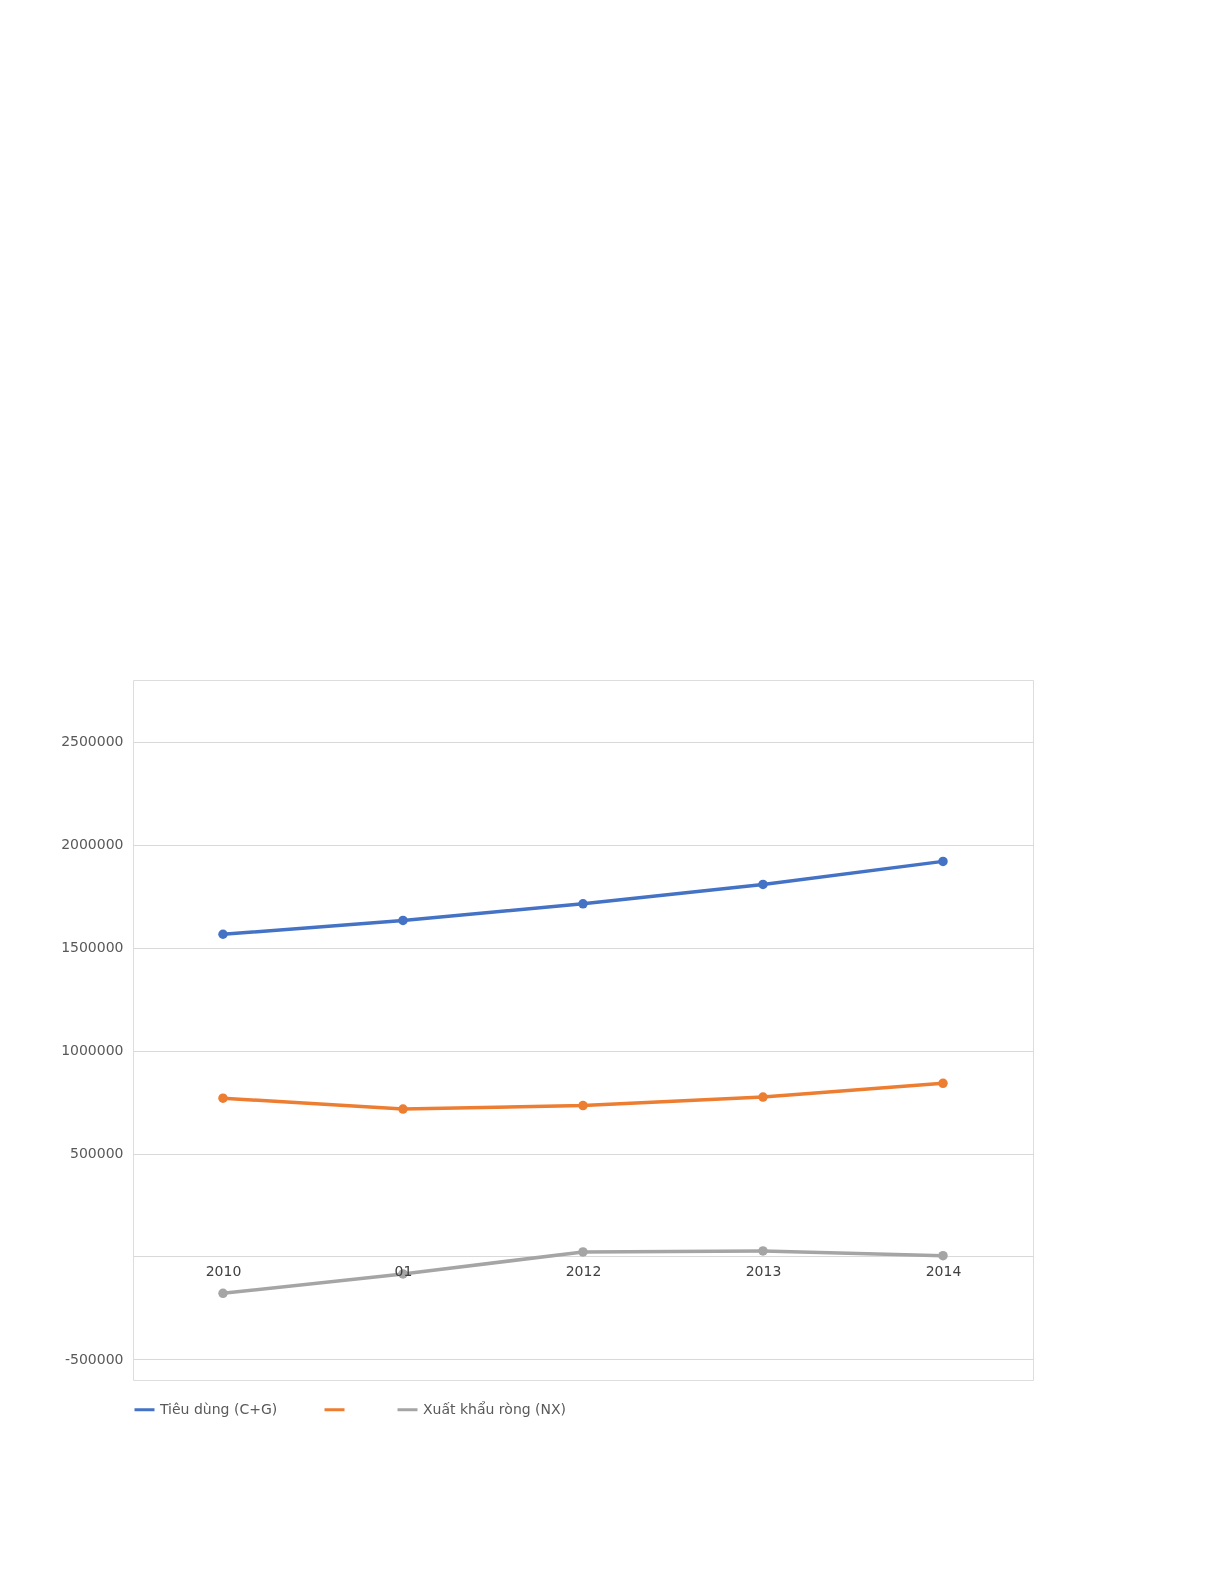 The width and height of the screenshot is (1225, 1585). What do you see at coordinates (943, 1270) in the screenshot?
I see `x-tick-label: 2014` at bounding box center [943, 1270].